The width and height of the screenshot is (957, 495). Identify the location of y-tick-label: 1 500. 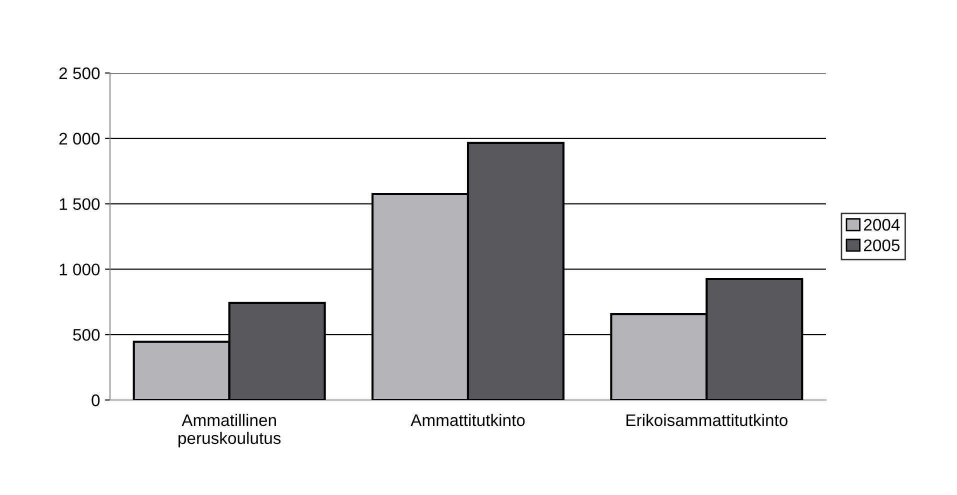
(80, 204).